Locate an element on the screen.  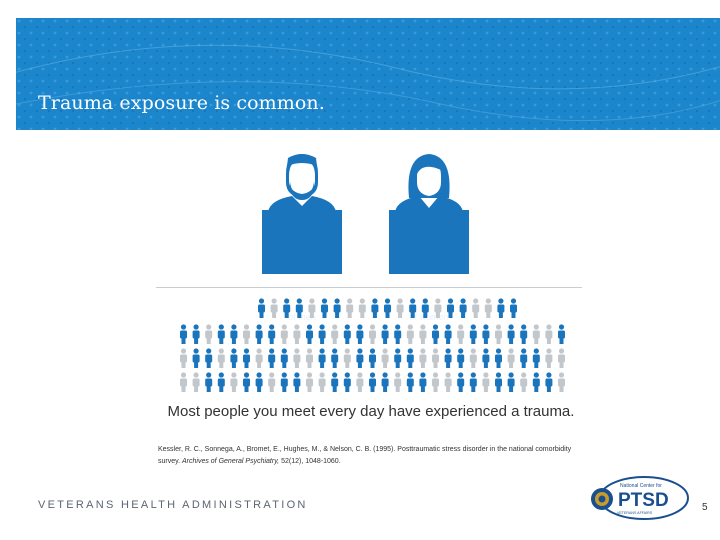
women-percent: ~50% is located at coordinates (429, 298).